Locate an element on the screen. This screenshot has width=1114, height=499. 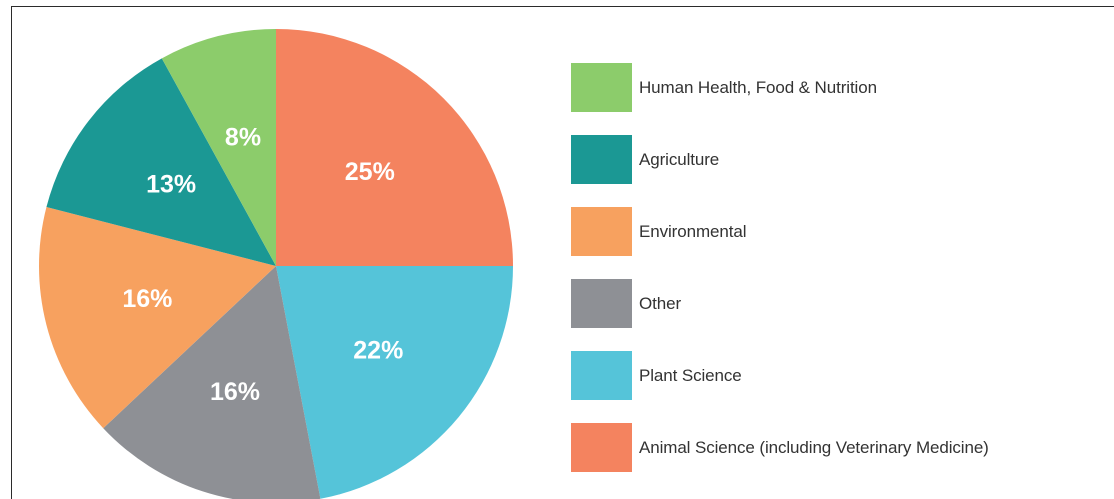
pie-slice-value-label: 22% is located at coordinates (378, 351).